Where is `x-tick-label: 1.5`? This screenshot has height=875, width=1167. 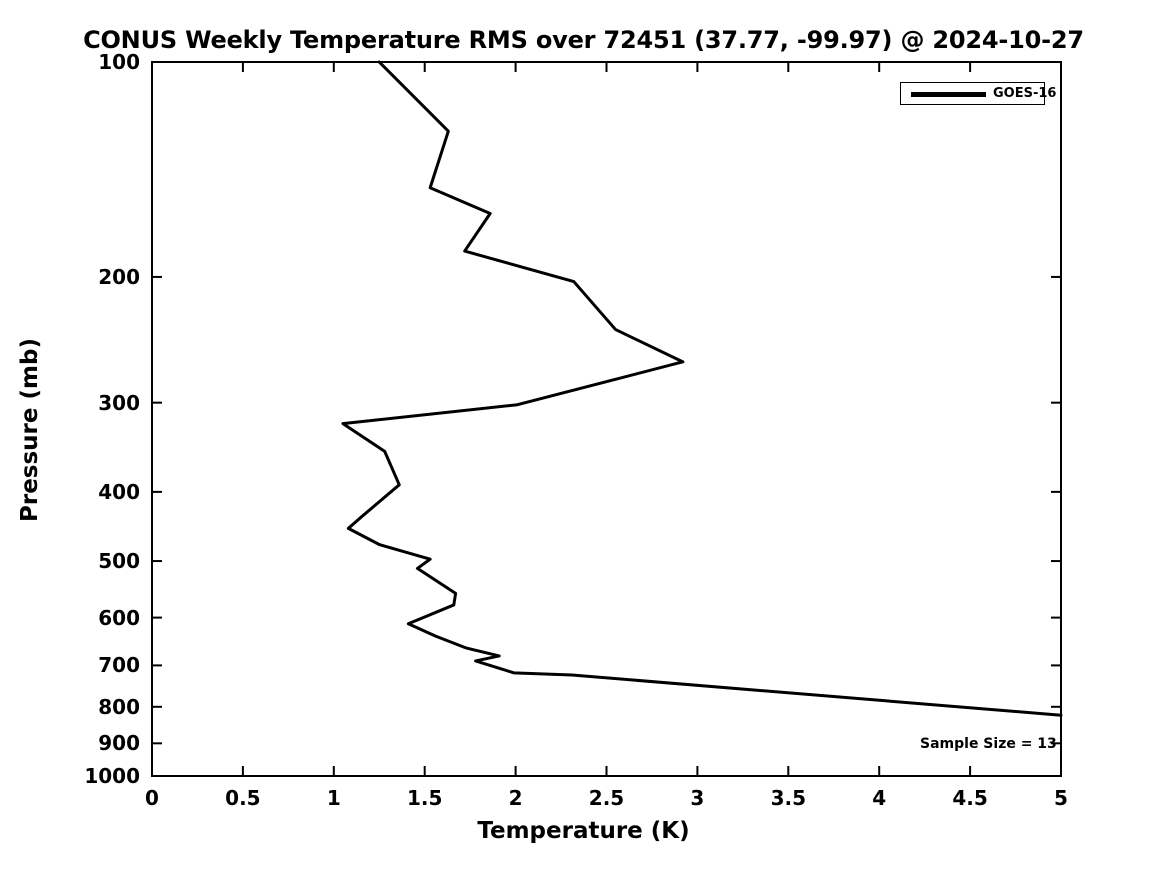 x-tick-label: 1.5 is located at coordinates (424, 798).